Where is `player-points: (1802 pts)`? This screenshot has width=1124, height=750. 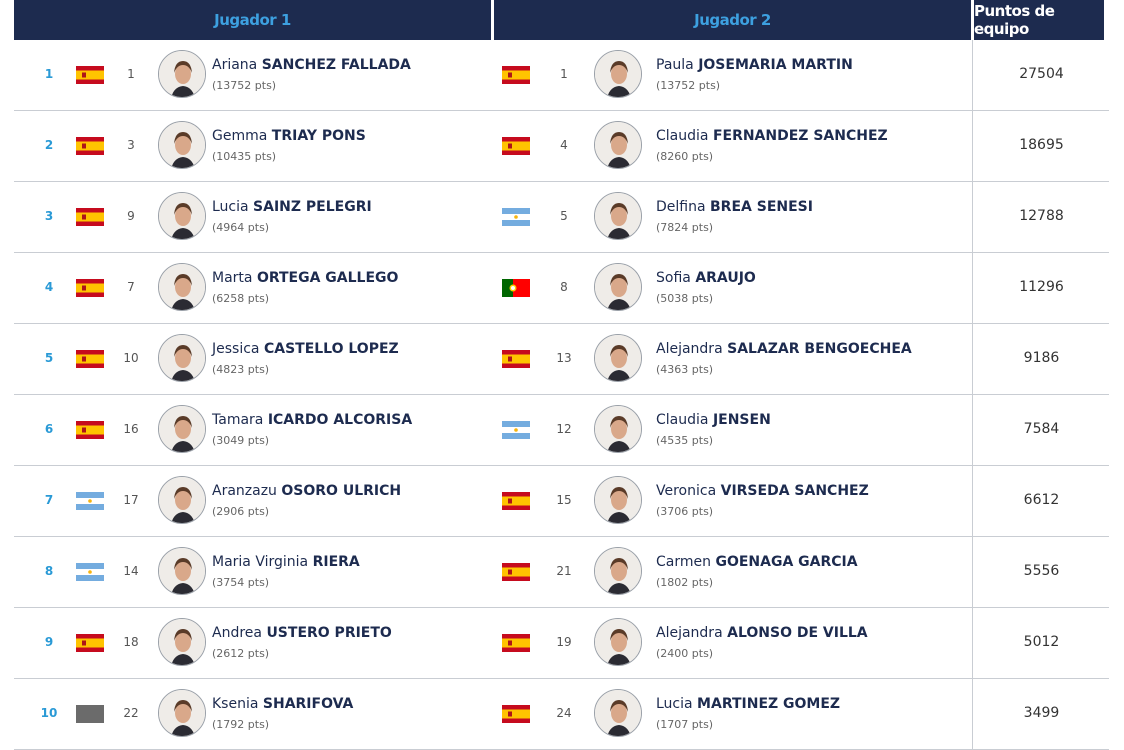 player-points: (1802 pts) is located at coordinates (685, 582).